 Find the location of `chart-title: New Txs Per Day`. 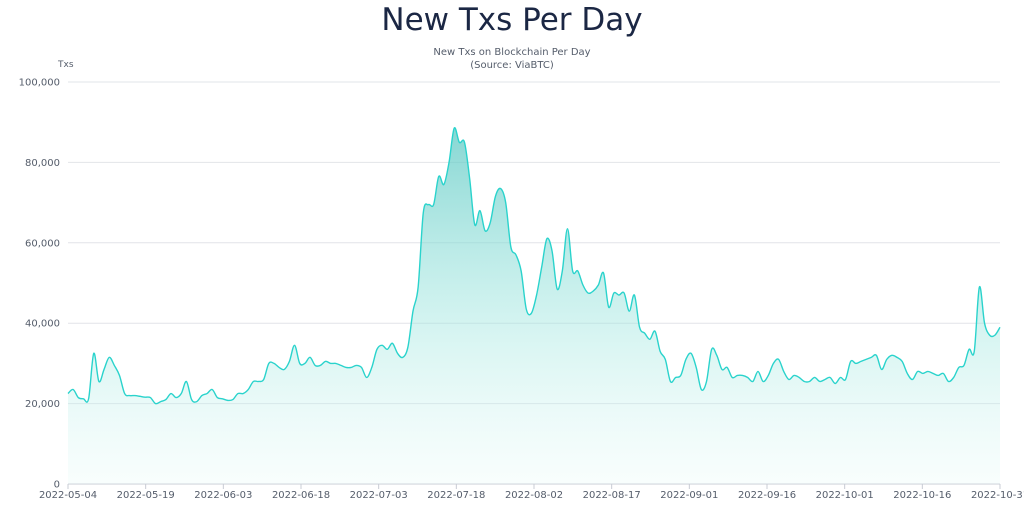

chart-title: New Txs Per Day is located at coordinates (512, 20).